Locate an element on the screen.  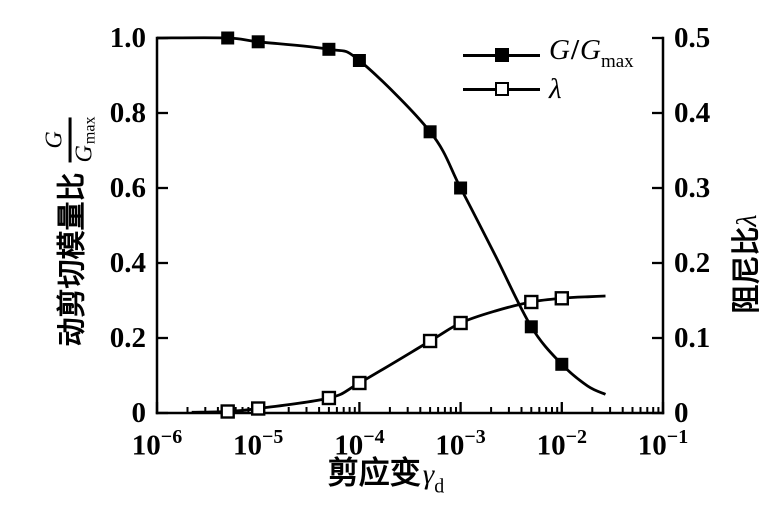
y-right-tick-label: 0.1 is located at coordinates (692, 338).